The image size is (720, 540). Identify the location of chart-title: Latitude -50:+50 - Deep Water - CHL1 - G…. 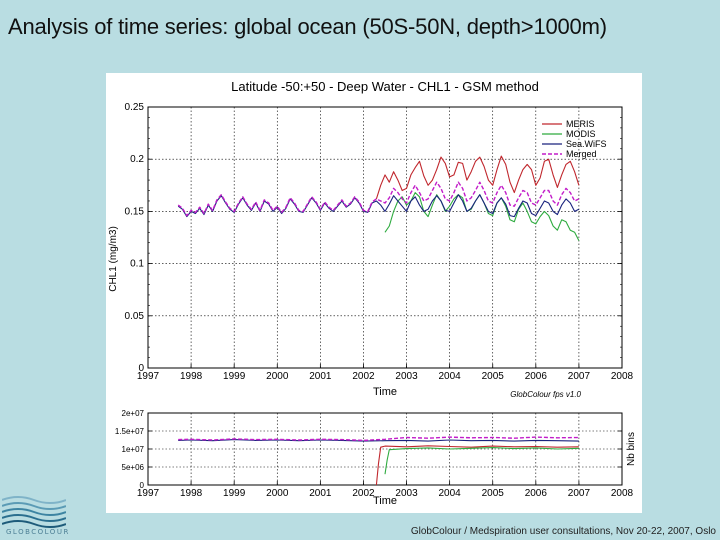
(385, 86).